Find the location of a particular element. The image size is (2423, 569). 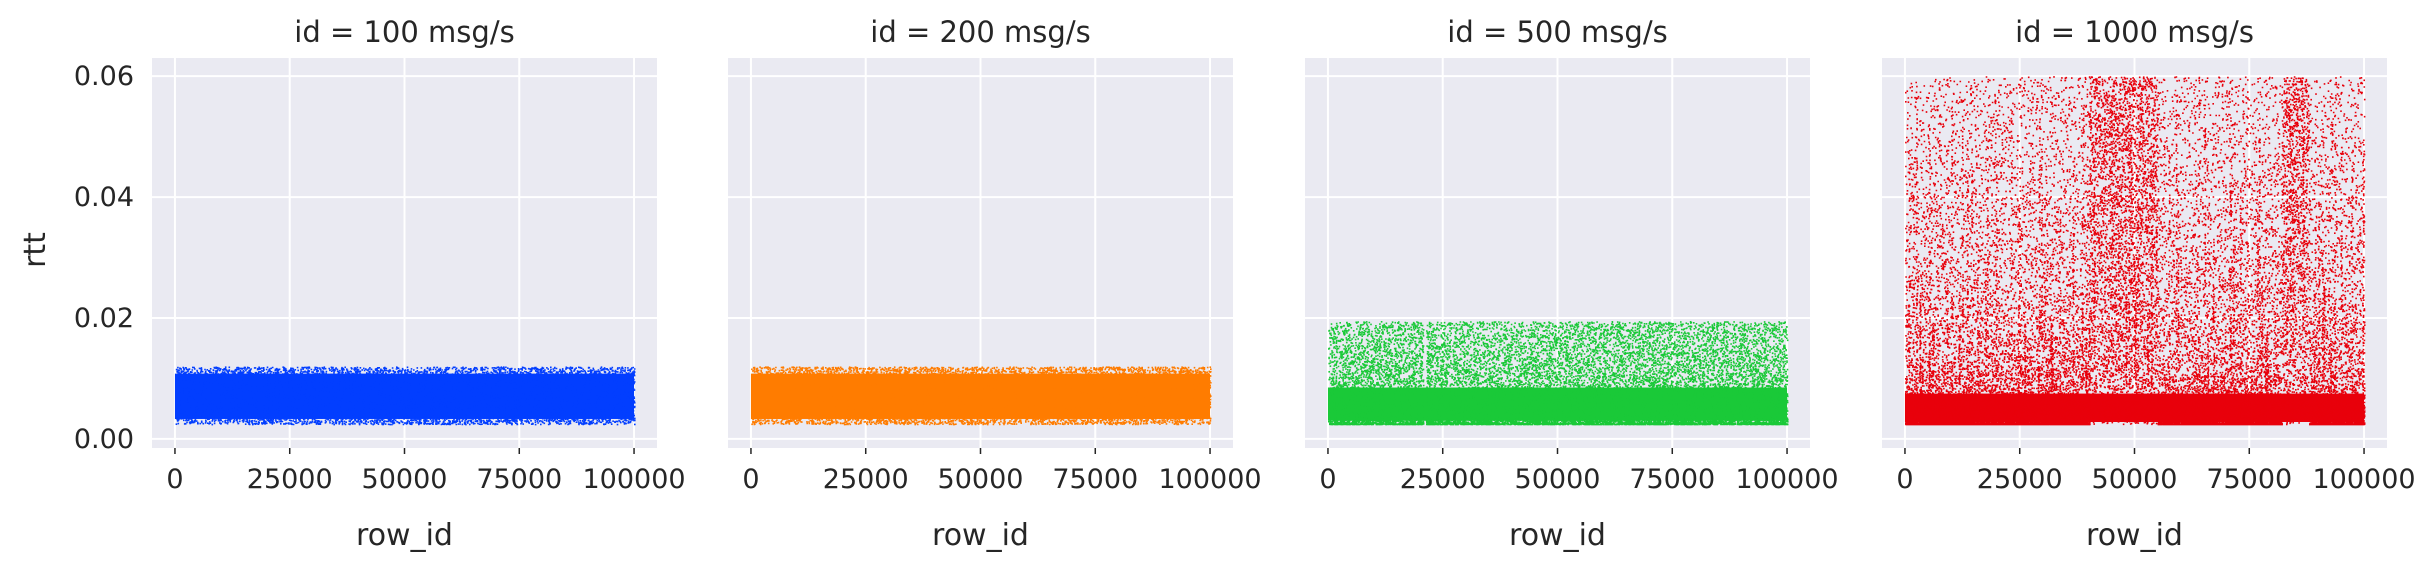

y-tick-label: 0.02 is located at coordinates (104, 318).